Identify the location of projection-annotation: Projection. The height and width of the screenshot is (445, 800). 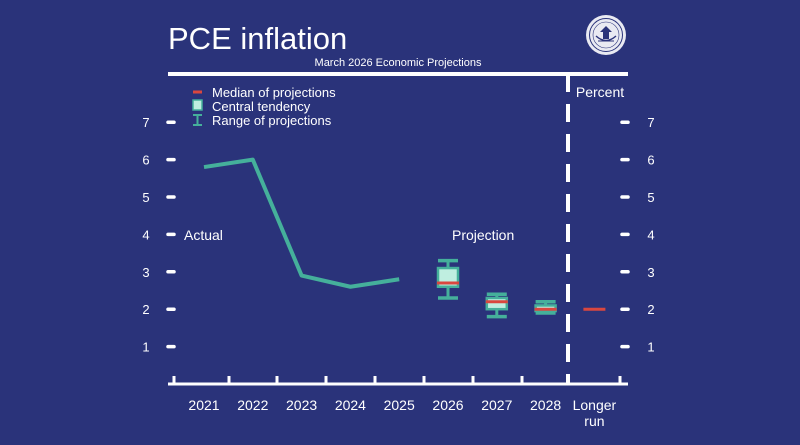
(483, 235).